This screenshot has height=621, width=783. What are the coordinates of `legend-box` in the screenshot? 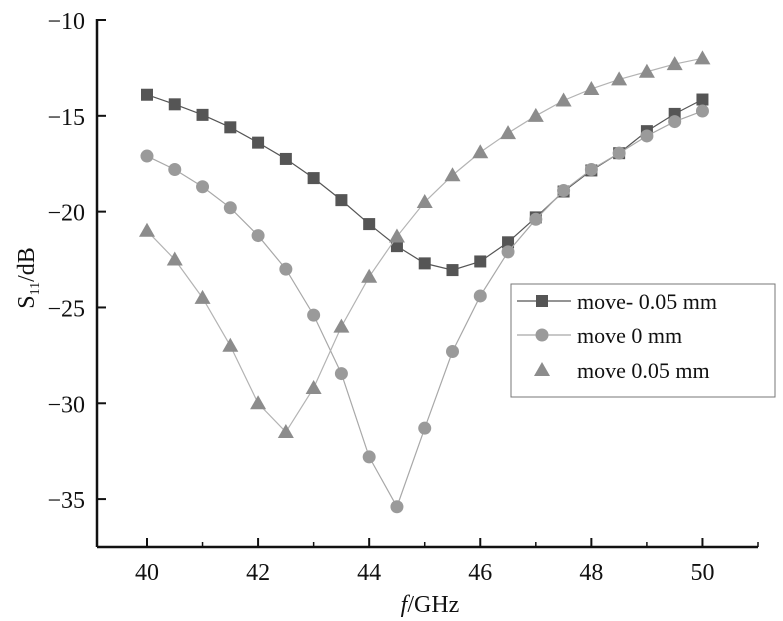 It's located at (643, 340).